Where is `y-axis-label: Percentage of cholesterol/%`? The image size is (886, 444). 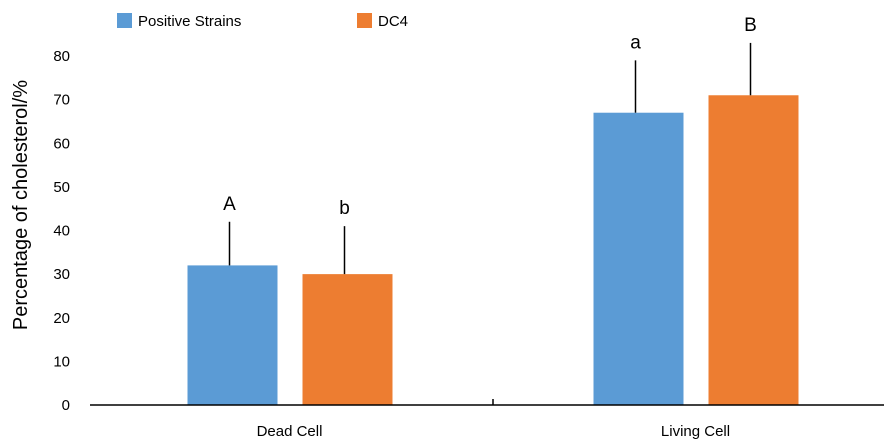 y-axis-label: Percentage of cholesterol/% is located at coordinates (21, 205).